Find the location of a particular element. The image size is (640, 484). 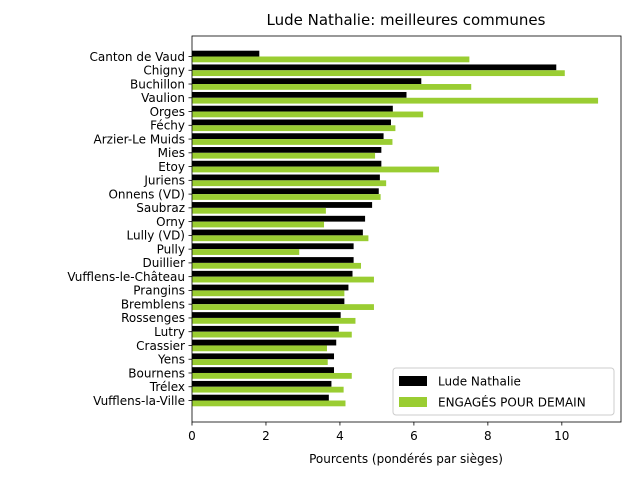

x-tick-label: 10 is located at coordinates (561, 436).